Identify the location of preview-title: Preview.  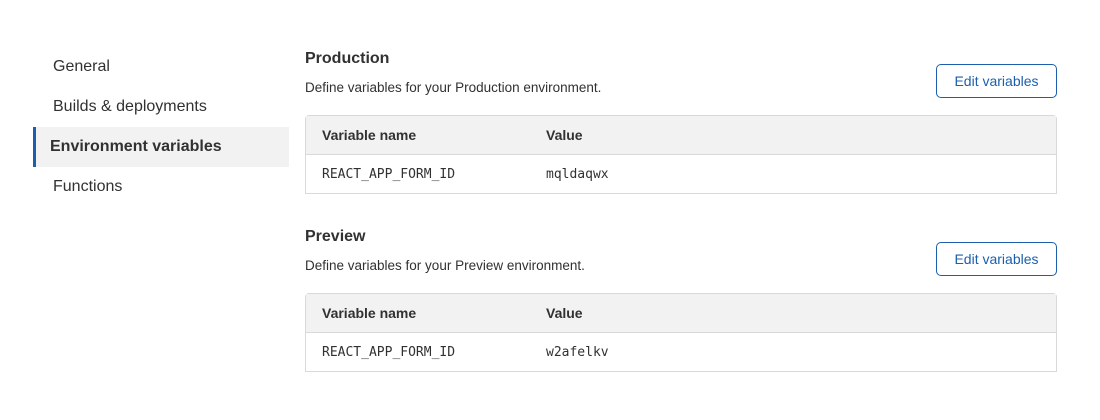
(335, 236).